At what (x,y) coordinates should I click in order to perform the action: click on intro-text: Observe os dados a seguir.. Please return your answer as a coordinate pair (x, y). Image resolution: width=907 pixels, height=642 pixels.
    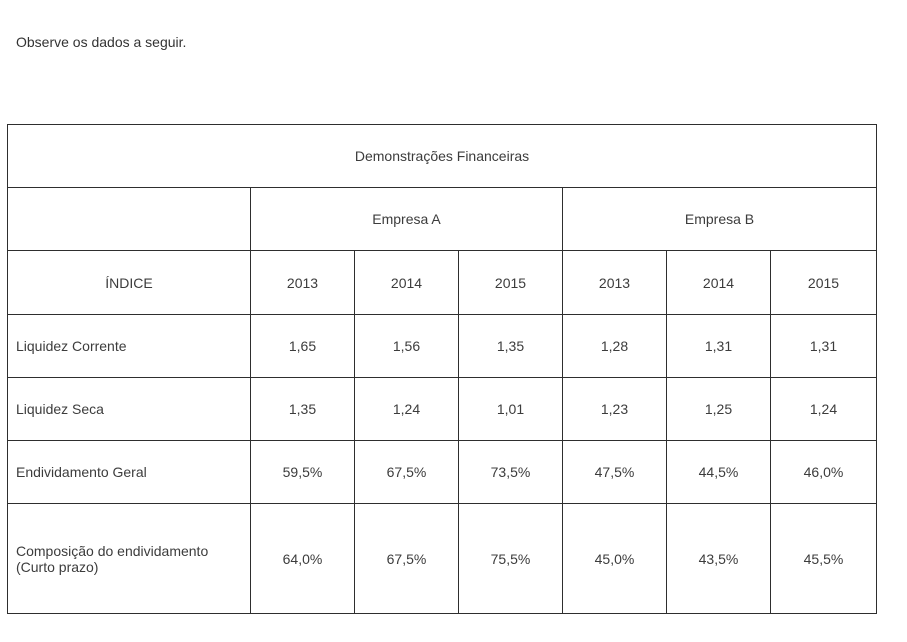
    Looking at the image, I should click on (101, 42).